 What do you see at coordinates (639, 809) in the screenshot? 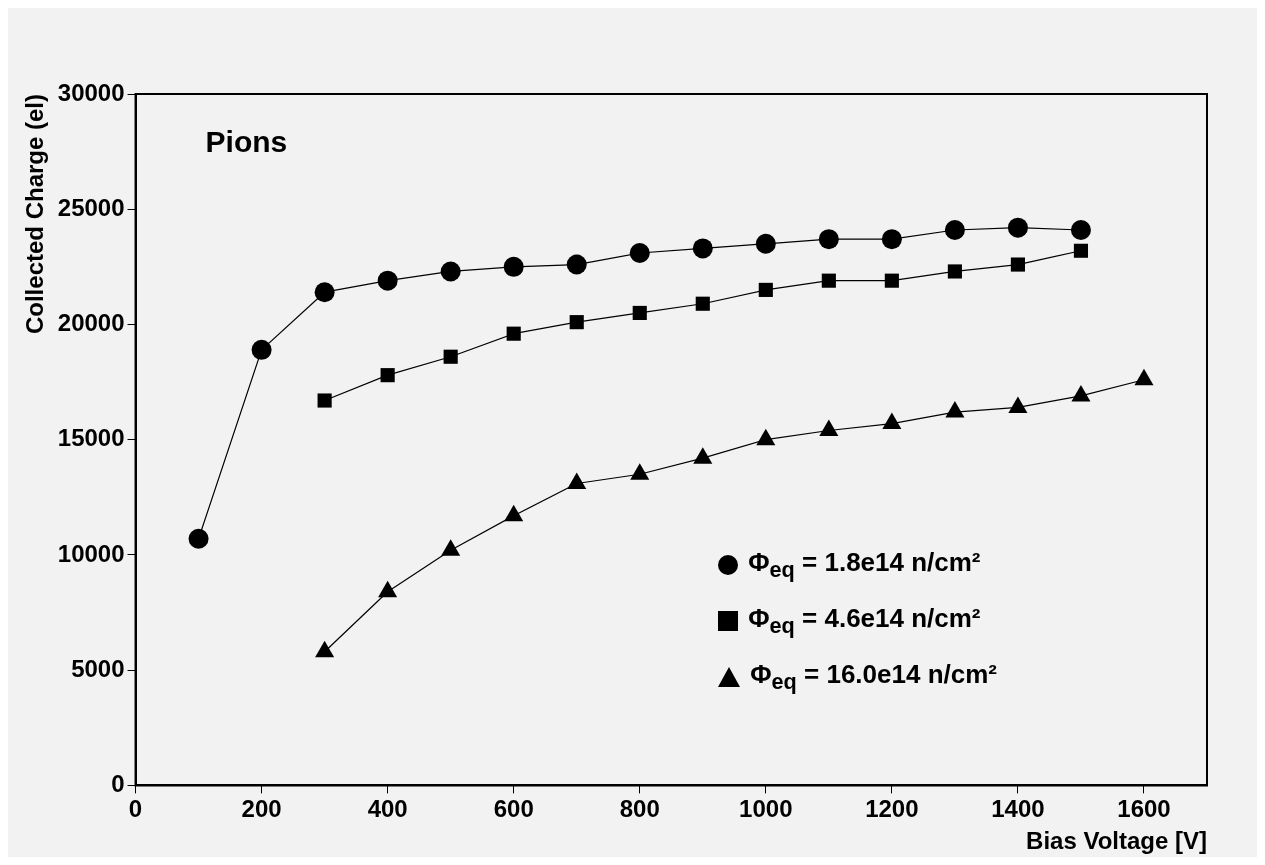
I see `x-tick-label: 800` at bounding box center [639, 809].